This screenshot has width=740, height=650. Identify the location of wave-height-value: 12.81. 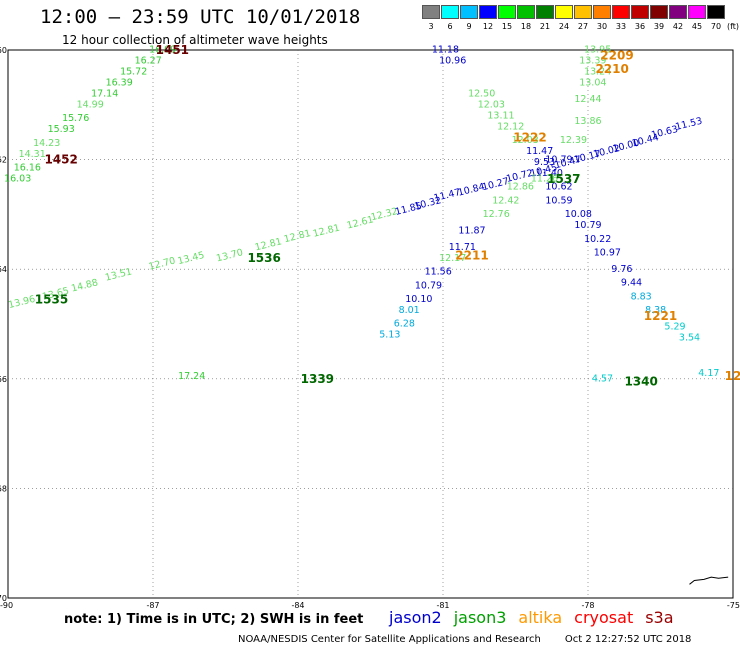
(326, 231).